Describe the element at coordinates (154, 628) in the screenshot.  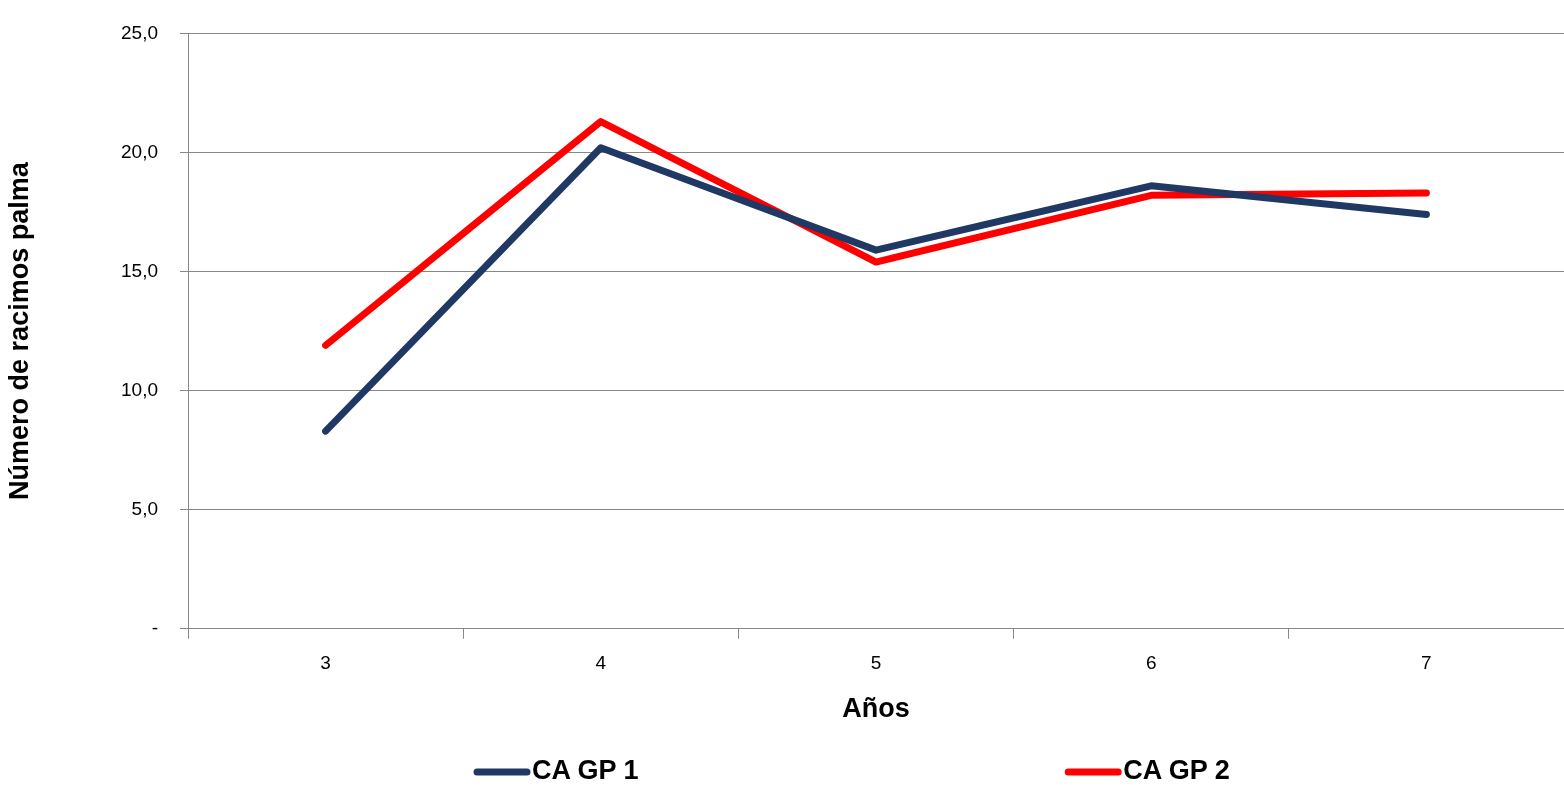
I see `y-tick-label: -` at that location.